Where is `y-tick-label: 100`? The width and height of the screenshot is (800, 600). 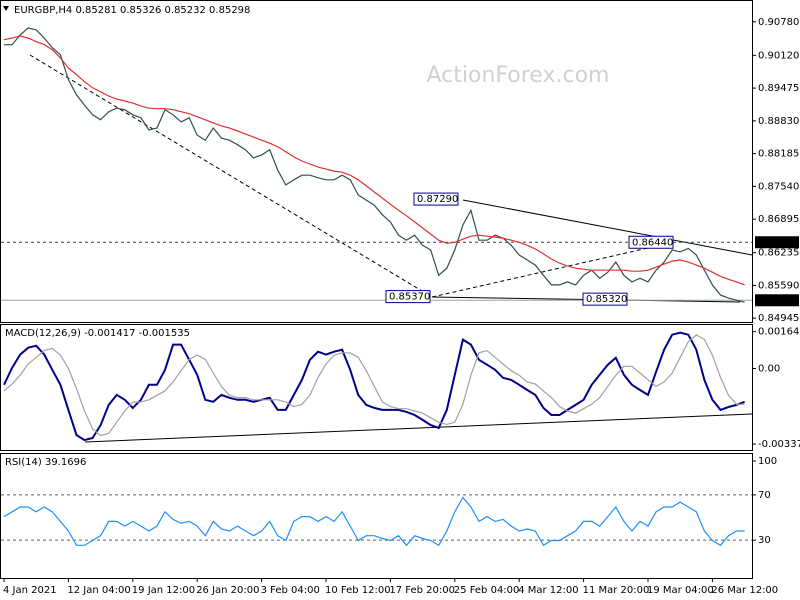
y-tick-label: 100 is located at coordinates (767, 461).